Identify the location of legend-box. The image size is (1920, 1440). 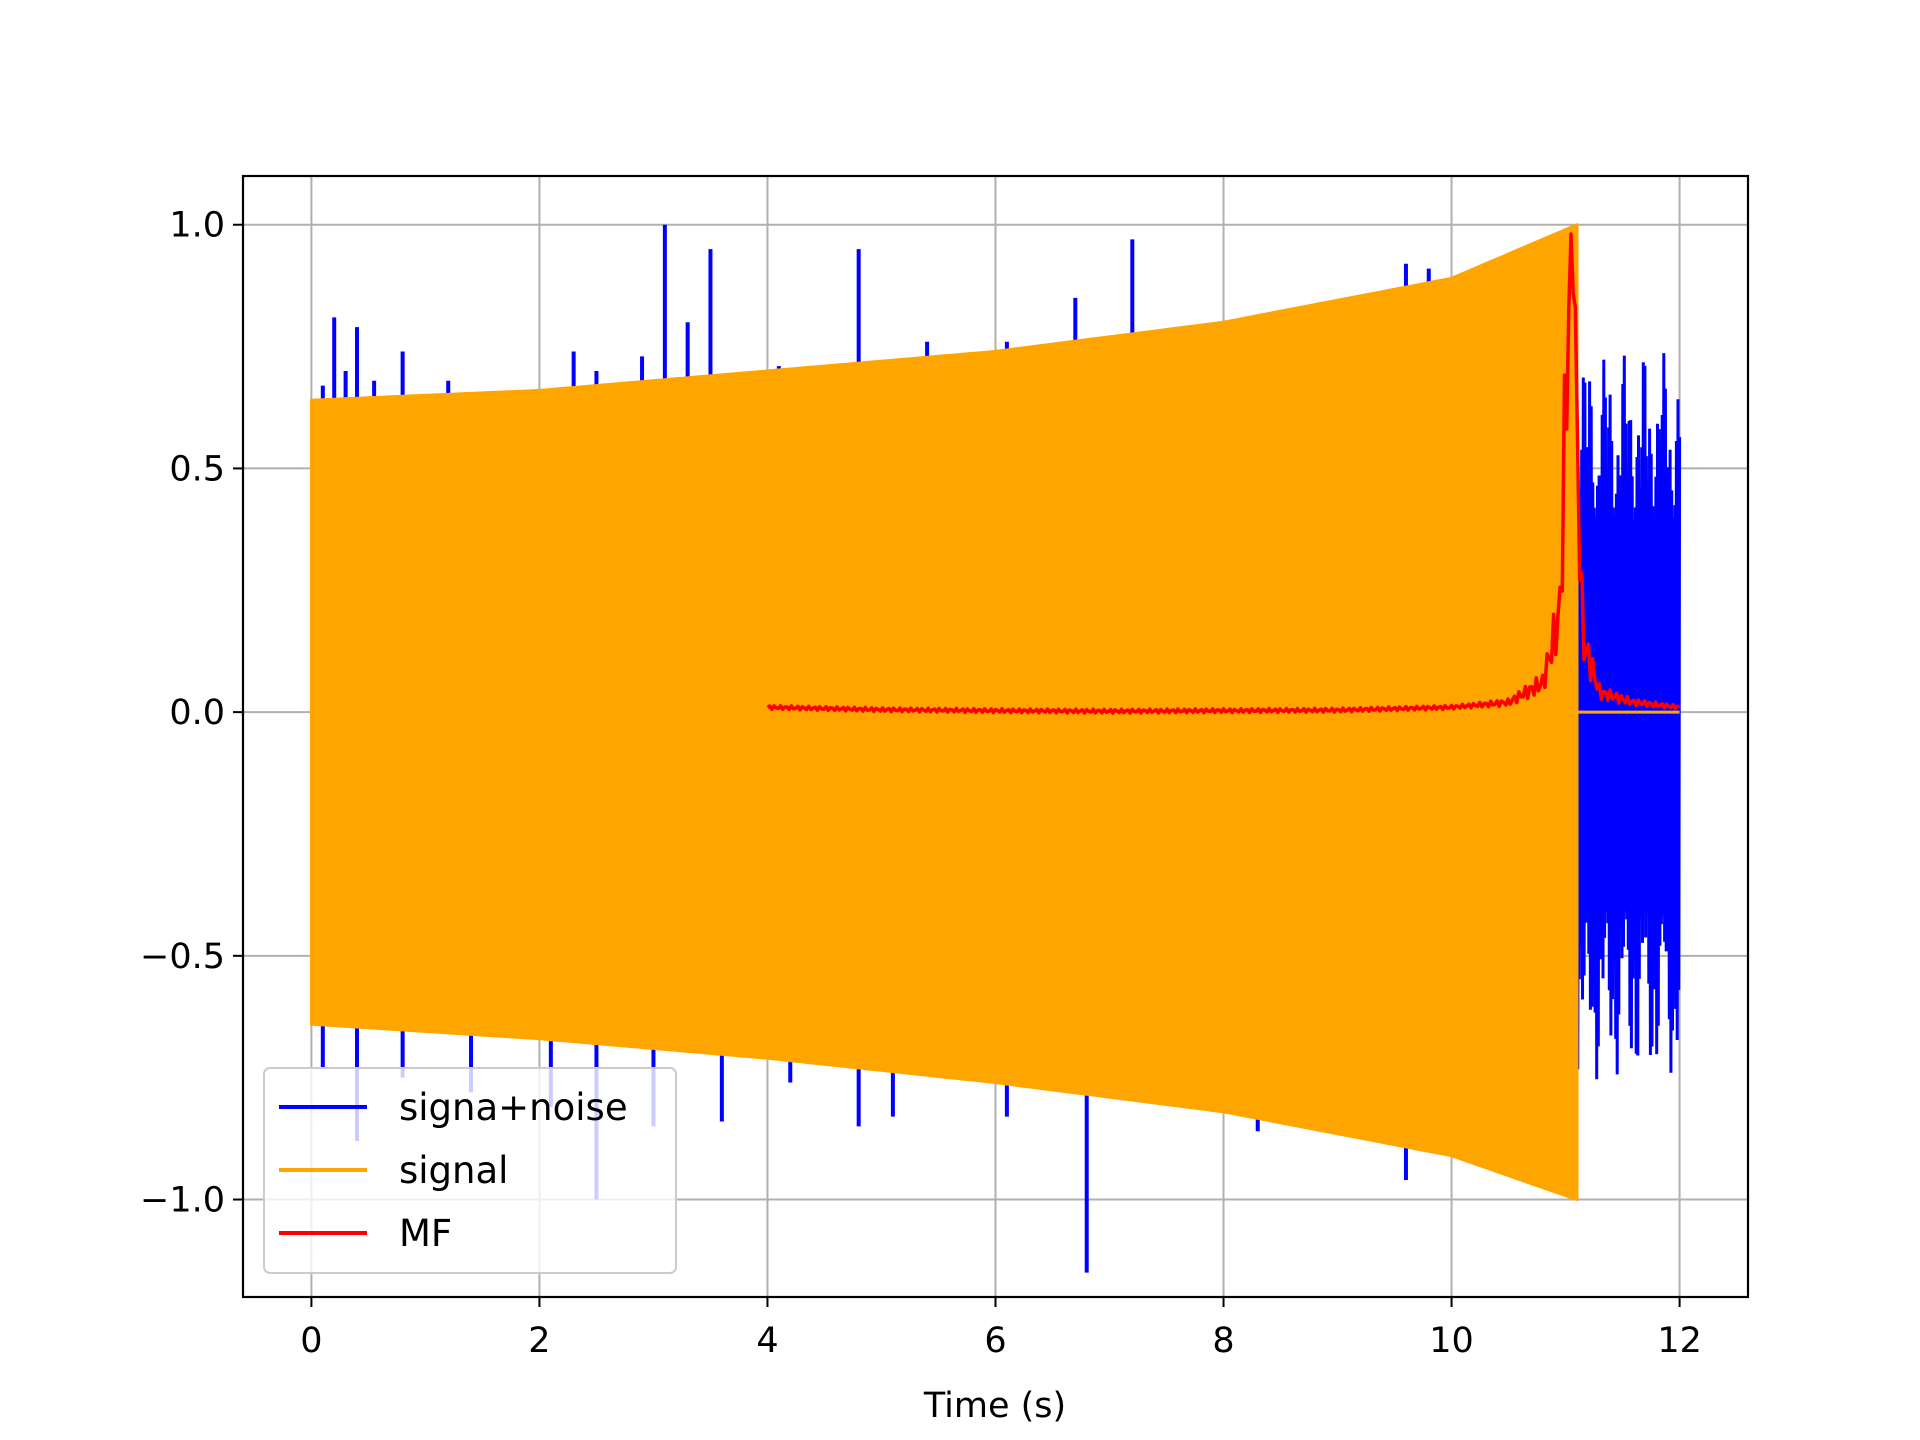
(470, 1170).